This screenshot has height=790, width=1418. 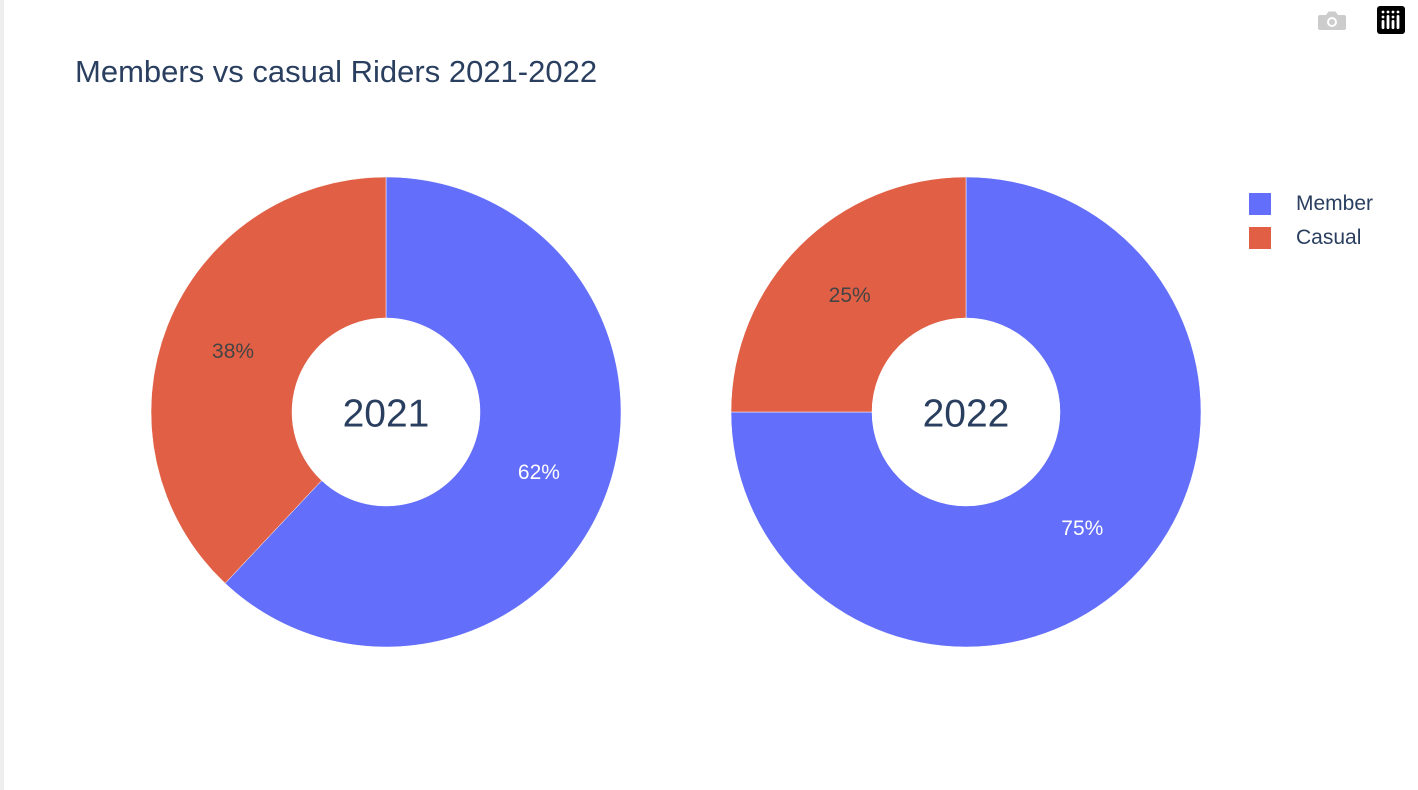 I want to click on slice-label-2022-casual: 25%, so click(x=850, y=295).